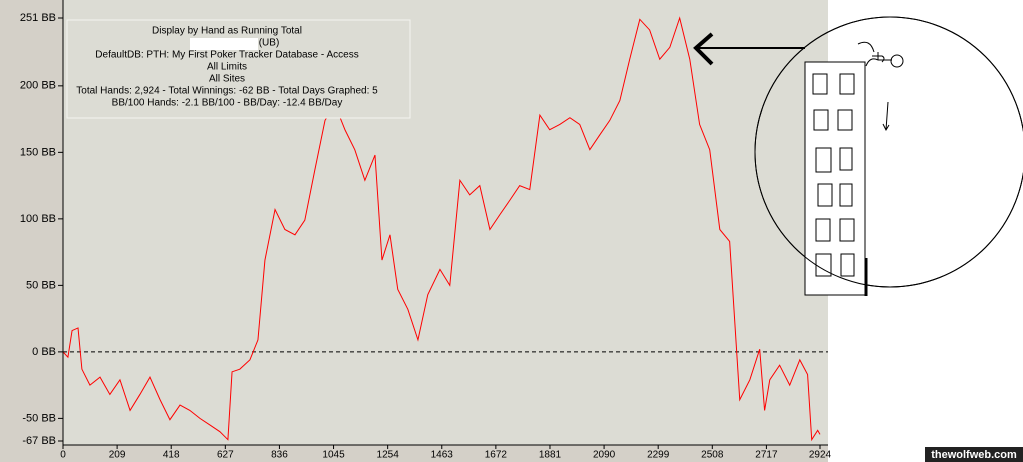  Describe the element at coordinates (39, 441) in the screenshot. I see `y-tick-label: -67 BB` at that location.